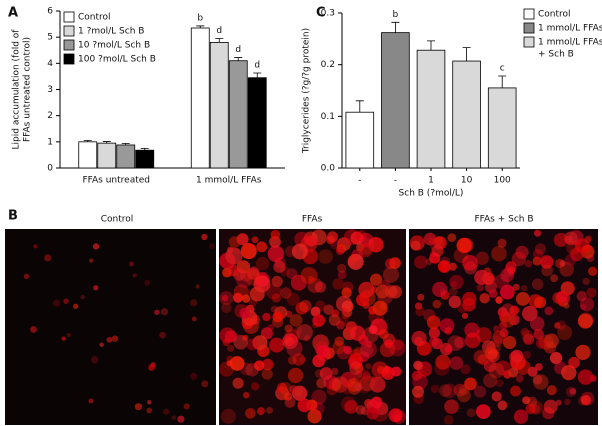 The height and width of the screenshot is (426, 602). I want to click on y-tick-label: 0.3, so click(328, 14).